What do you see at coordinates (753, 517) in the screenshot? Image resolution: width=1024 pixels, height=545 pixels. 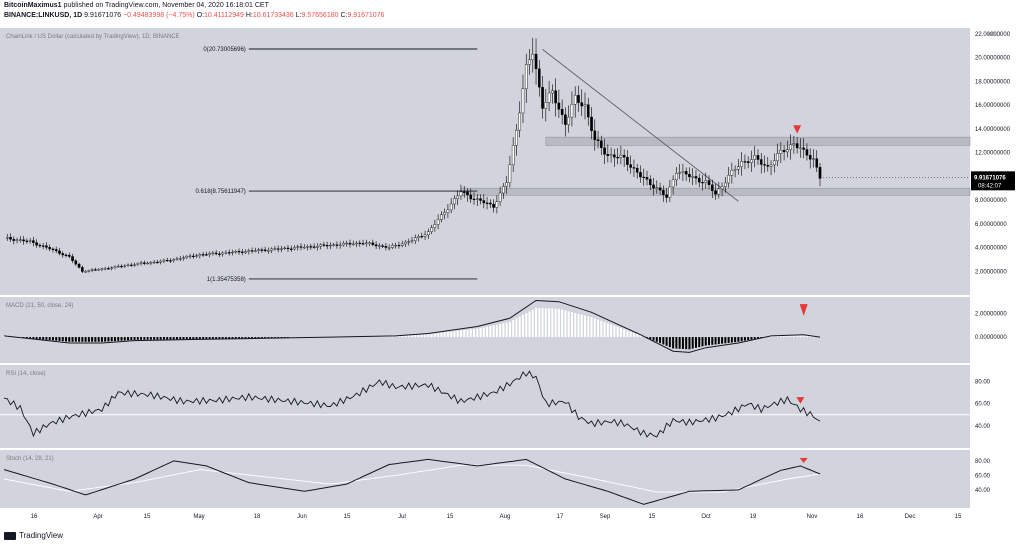 I see `time-tick-label: 19` at bounding box center [753, 517].